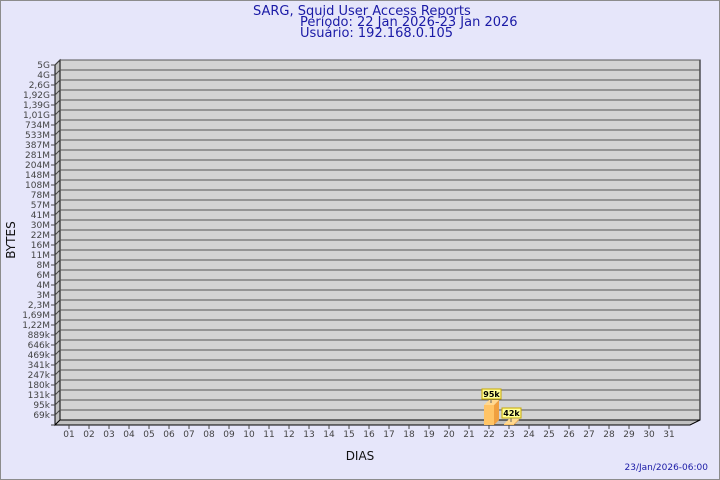  What do you see at coordinates (39, 346) in the screenshot?
I see `y-tick-label: 646k` at bounding box center [39, 346].